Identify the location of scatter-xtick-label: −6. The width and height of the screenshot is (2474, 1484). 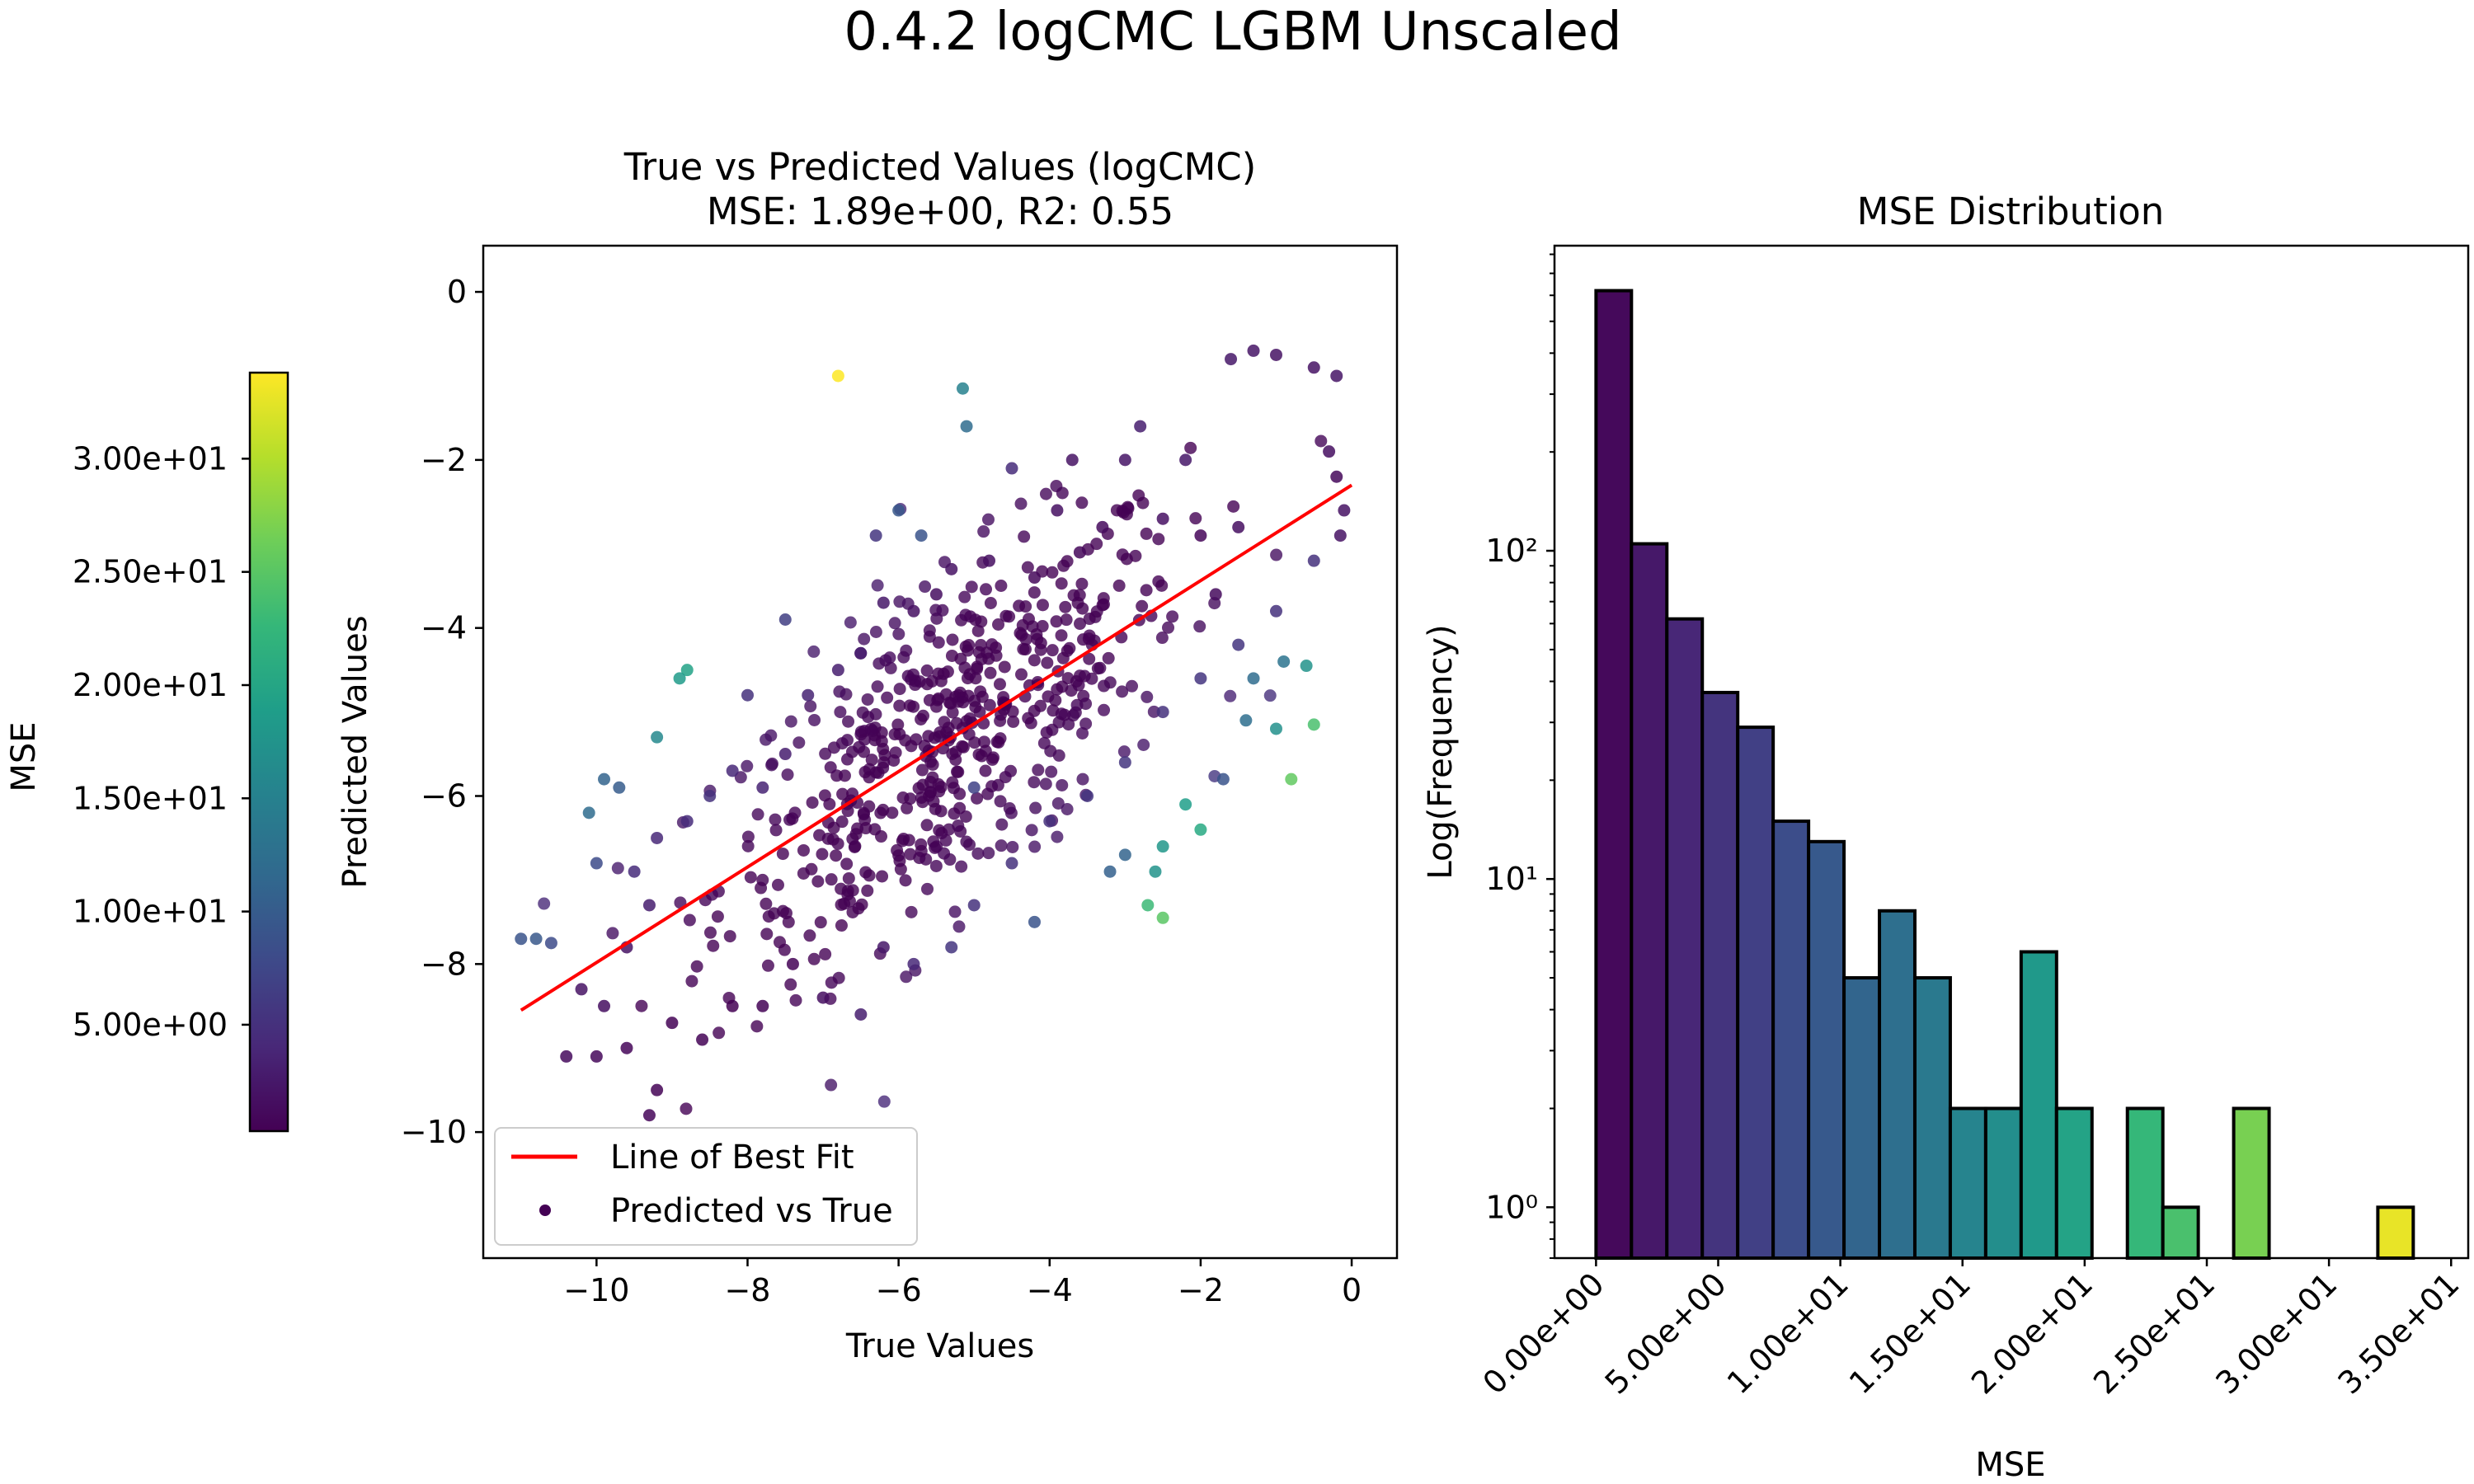
(899, 1290).